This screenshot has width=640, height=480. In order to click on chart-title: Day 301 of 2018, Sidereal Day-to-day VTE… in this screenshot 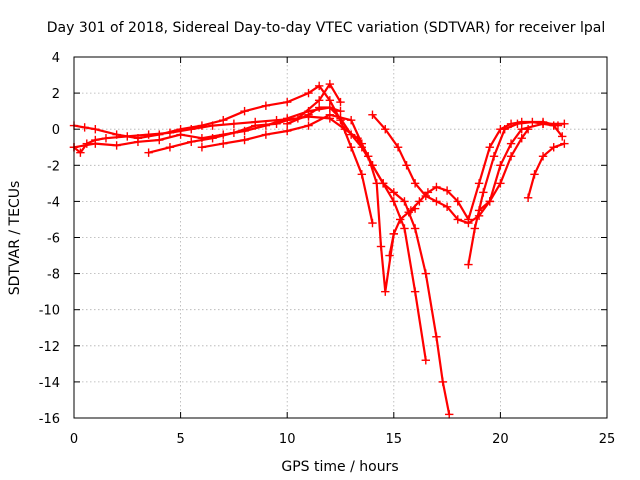, I will do `click(326, 28)`.